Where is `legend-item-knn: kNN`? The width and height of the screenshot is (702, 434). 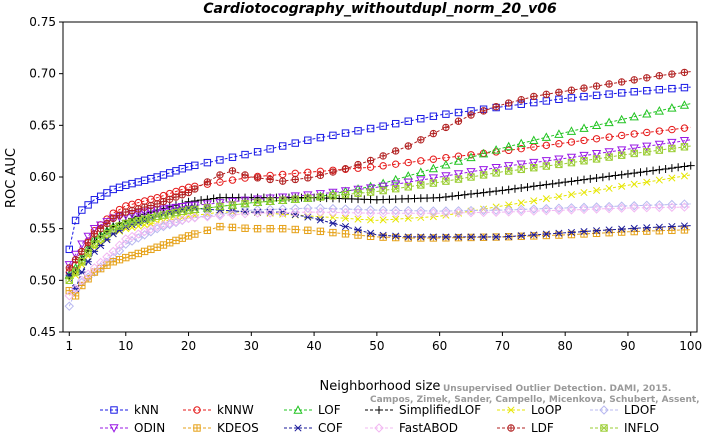
legend-item-knn: kNN is located at coordinates (129, 410).